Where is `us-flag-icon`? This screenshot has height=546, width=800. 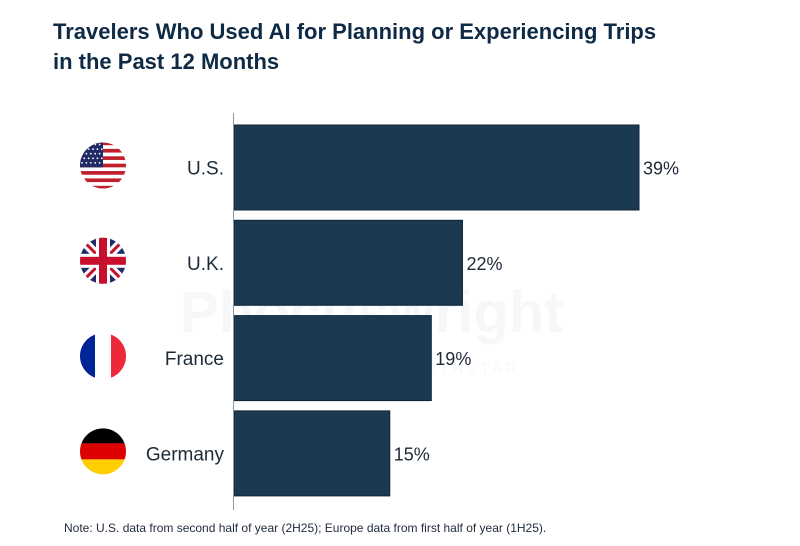
us-flag-icon is located at coordinates (103, 165).